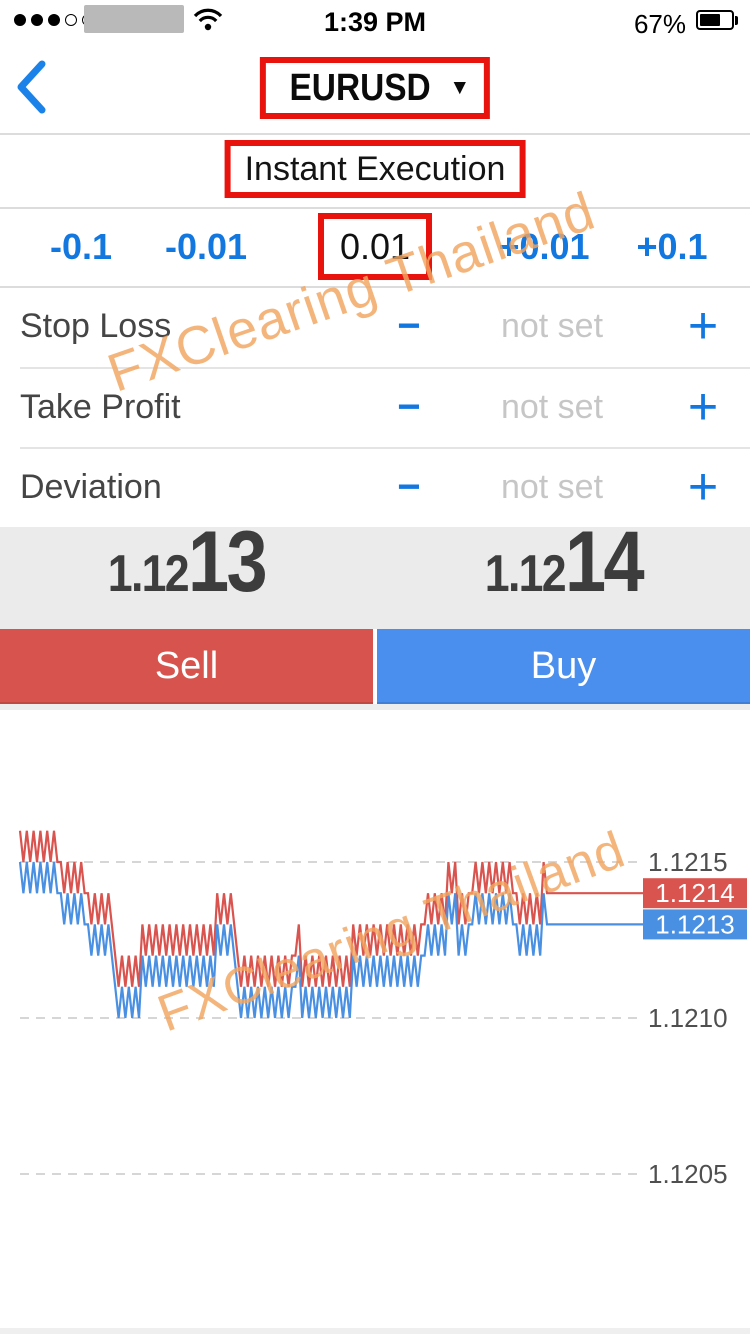  I want to click on sell-price-prefix: 1.12, so click(148, 574).